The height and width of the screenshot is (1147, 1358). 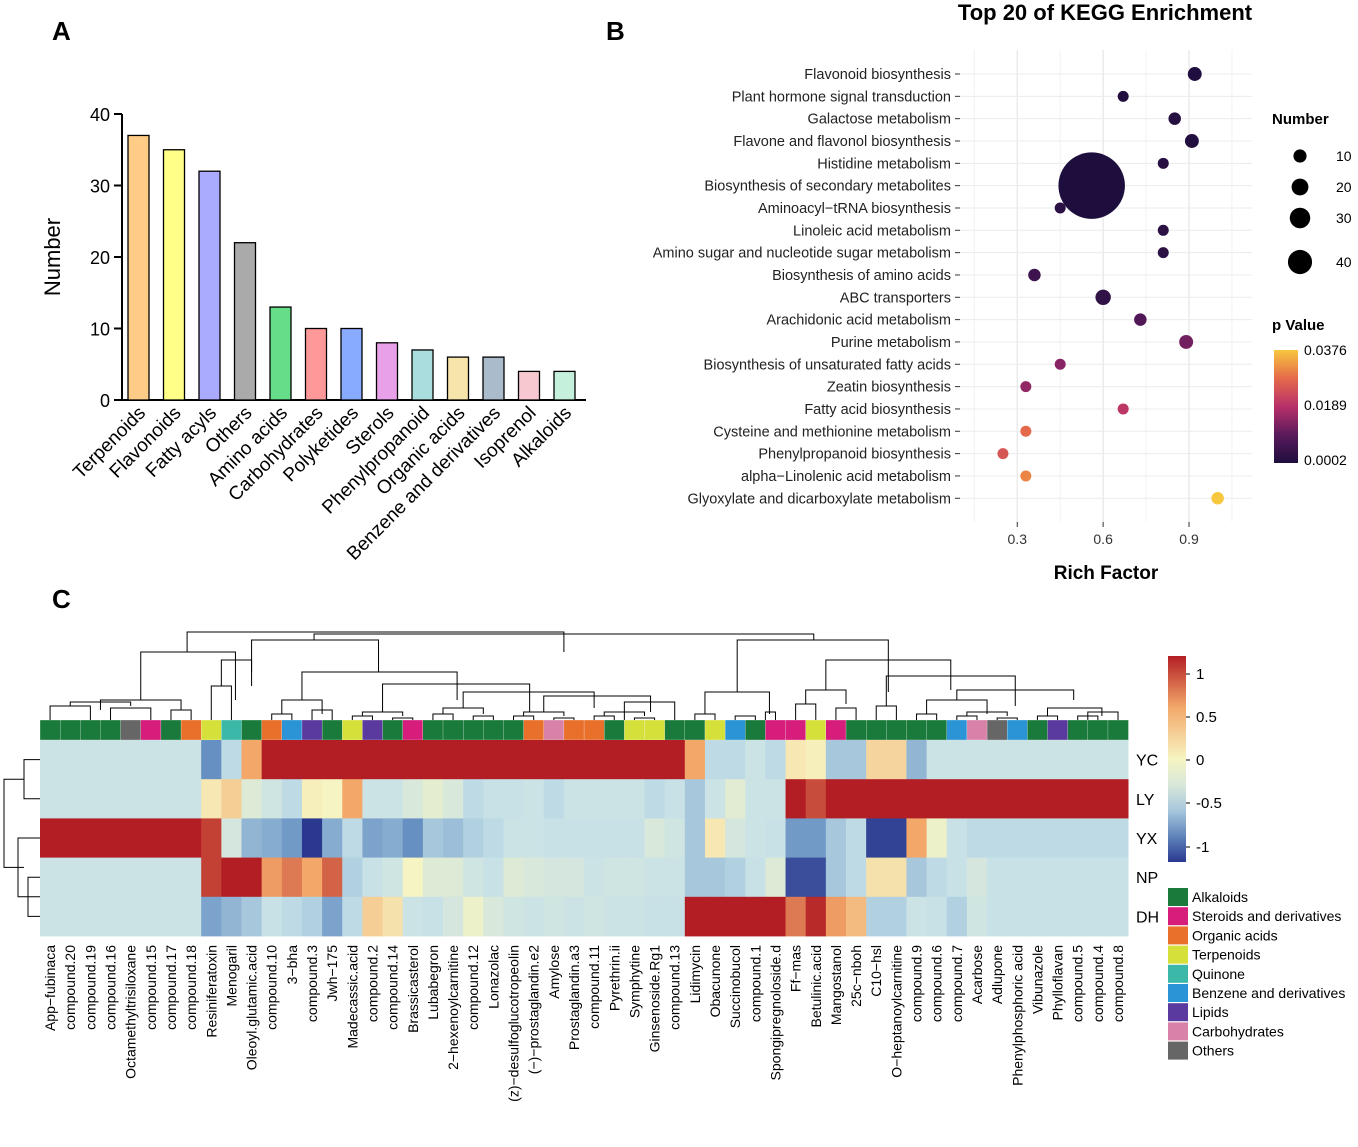 What do you see at coordinates (1220, 897) in the screenshot?
I see `class-legend-label: Alkaloids` at bounding box center [1220, 897].